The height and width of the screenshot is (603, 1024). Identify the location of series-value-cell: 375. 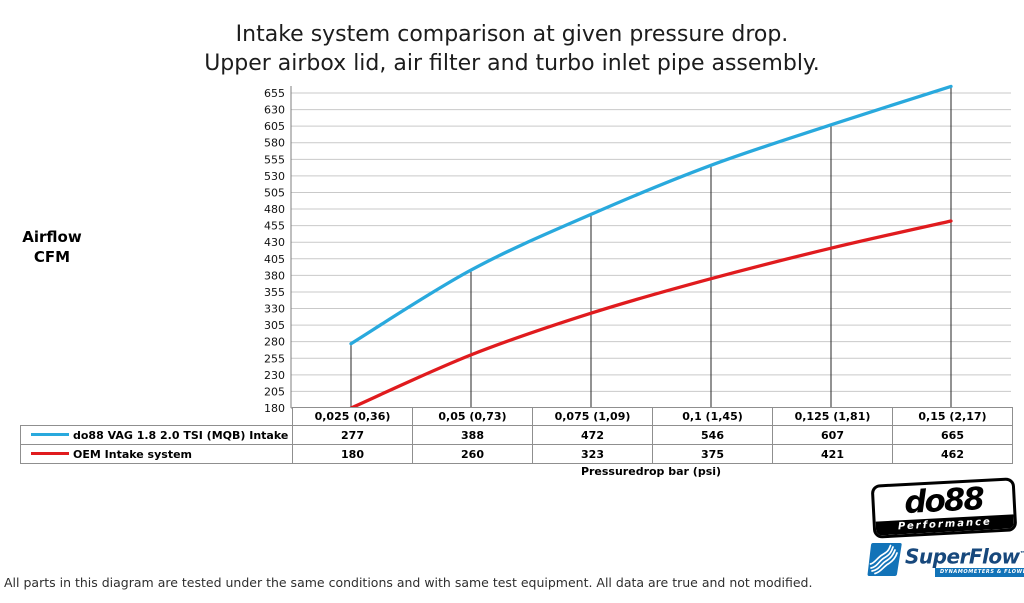
(712, 454).